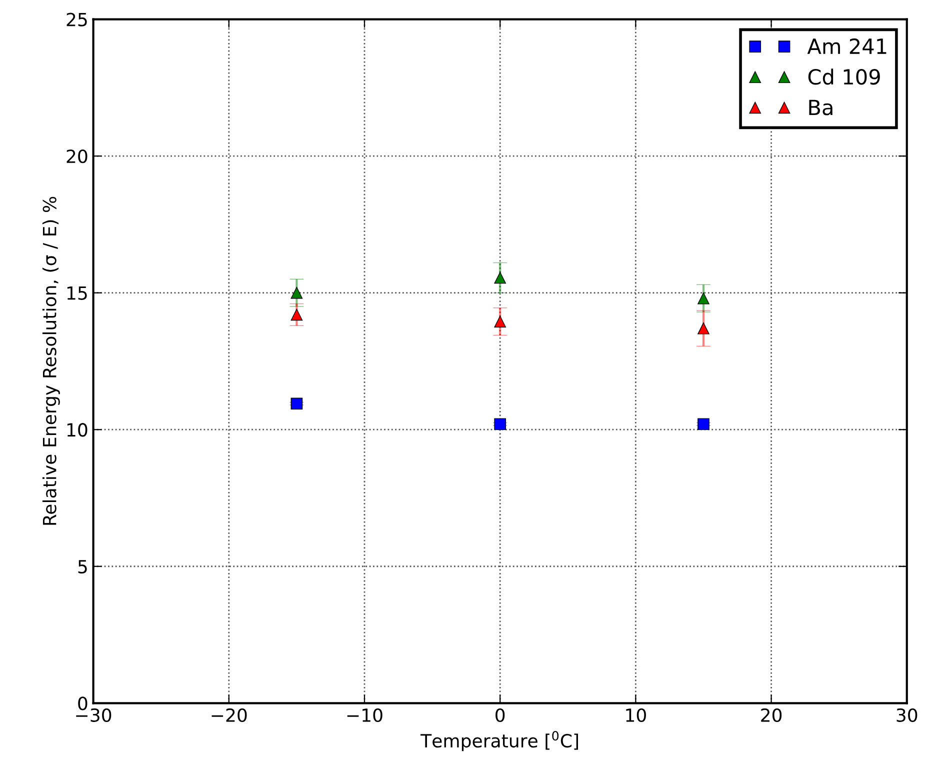  Describe the element at coordinates (846, 46) in the screenshot. I see `legend-label: Am 241` at that location.